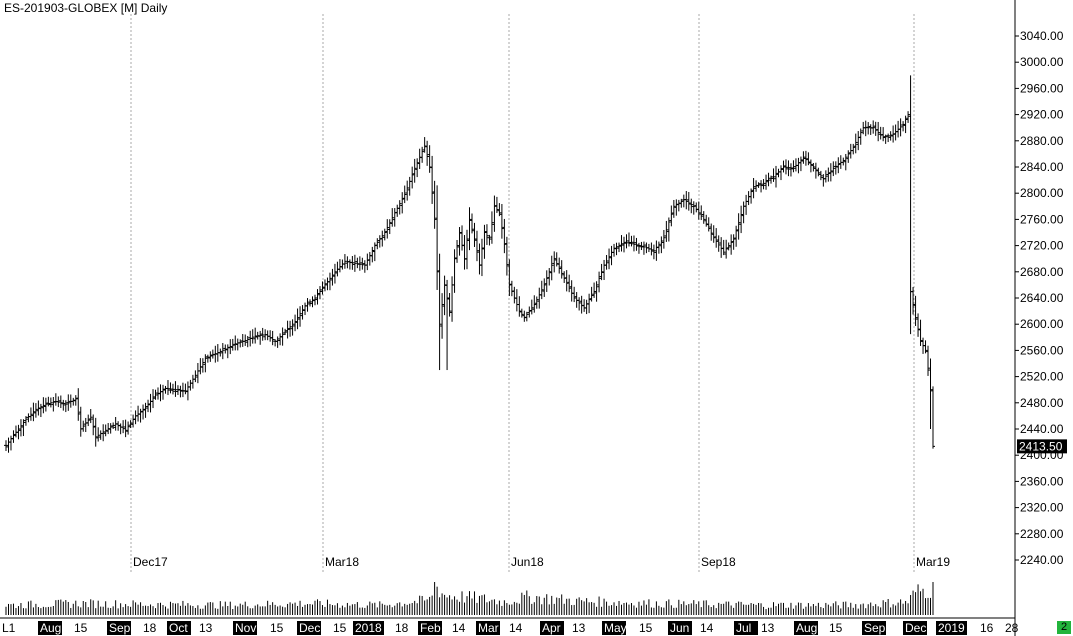 The height and width of the screenshot is (636, 1073). Describe the element at coordinates (1042, 403) in the screenshot. I see `price-tick-label: 2480.00` at that location.